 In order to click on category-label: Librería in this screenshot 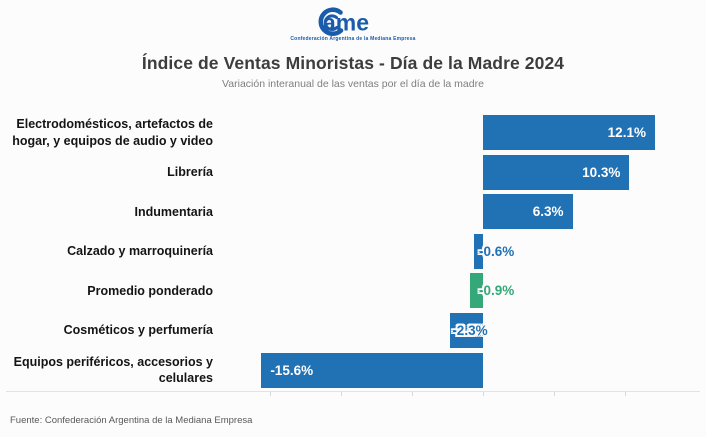, I will do `click(190, 171)`.